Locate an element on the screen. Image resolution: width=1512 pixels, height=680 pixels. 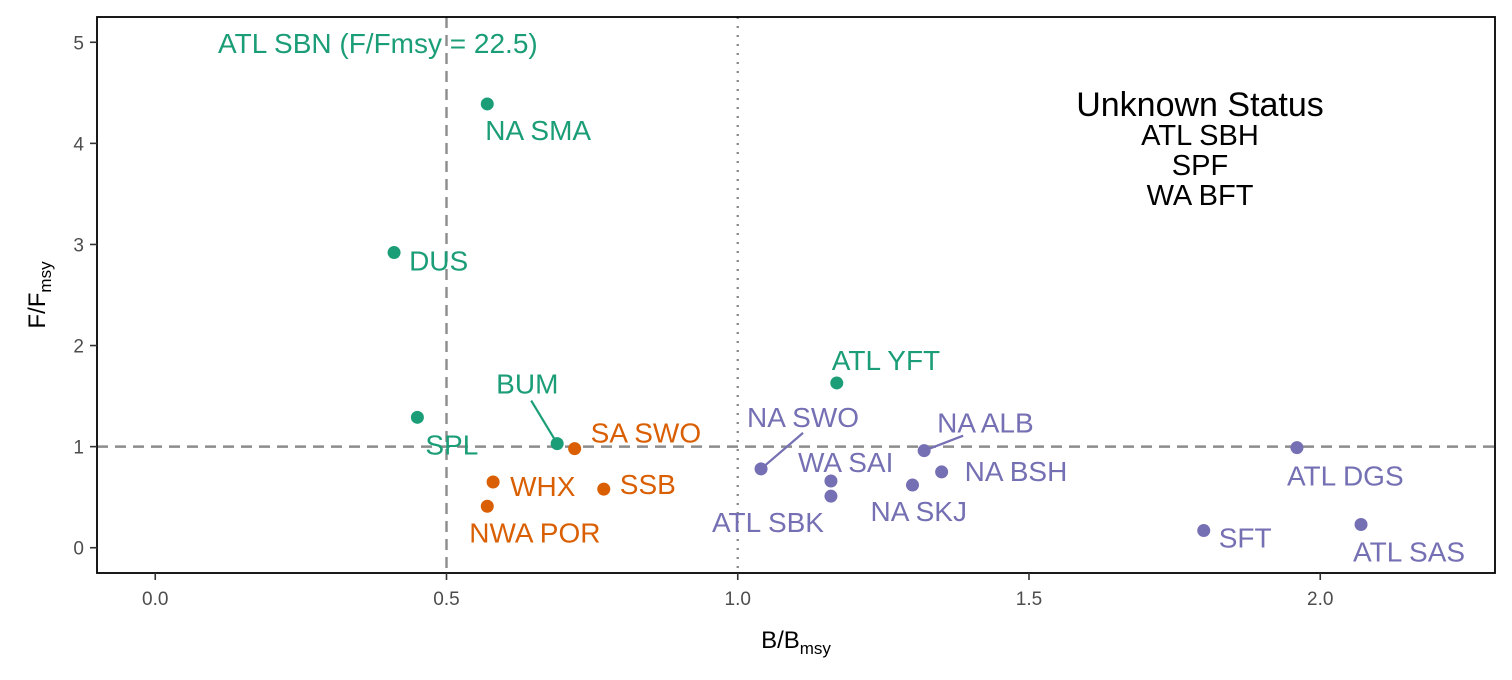
point-dus is located at coordinates (394, 253).